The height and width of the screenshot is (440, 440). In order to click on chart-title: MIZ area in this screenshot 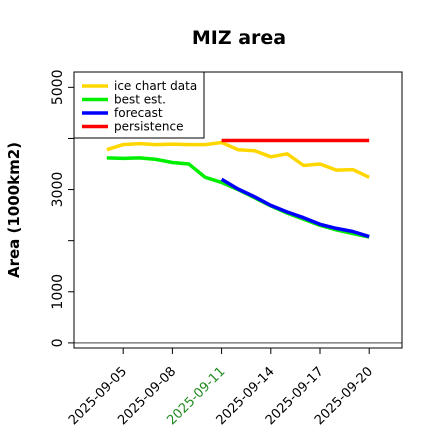, I will do `click(239, 38)`.